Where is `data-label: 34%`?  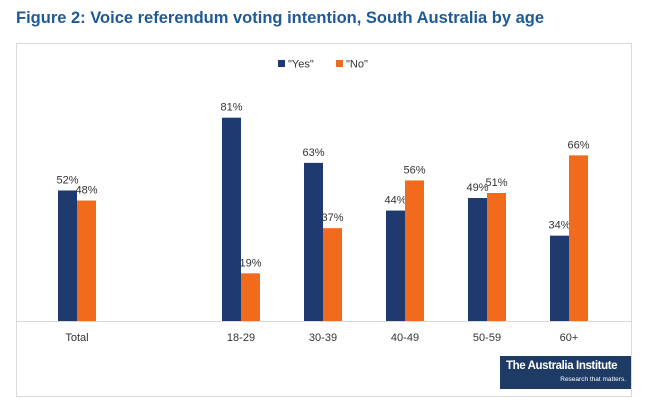 data-label: 34% is located at coordinates (559, 226).